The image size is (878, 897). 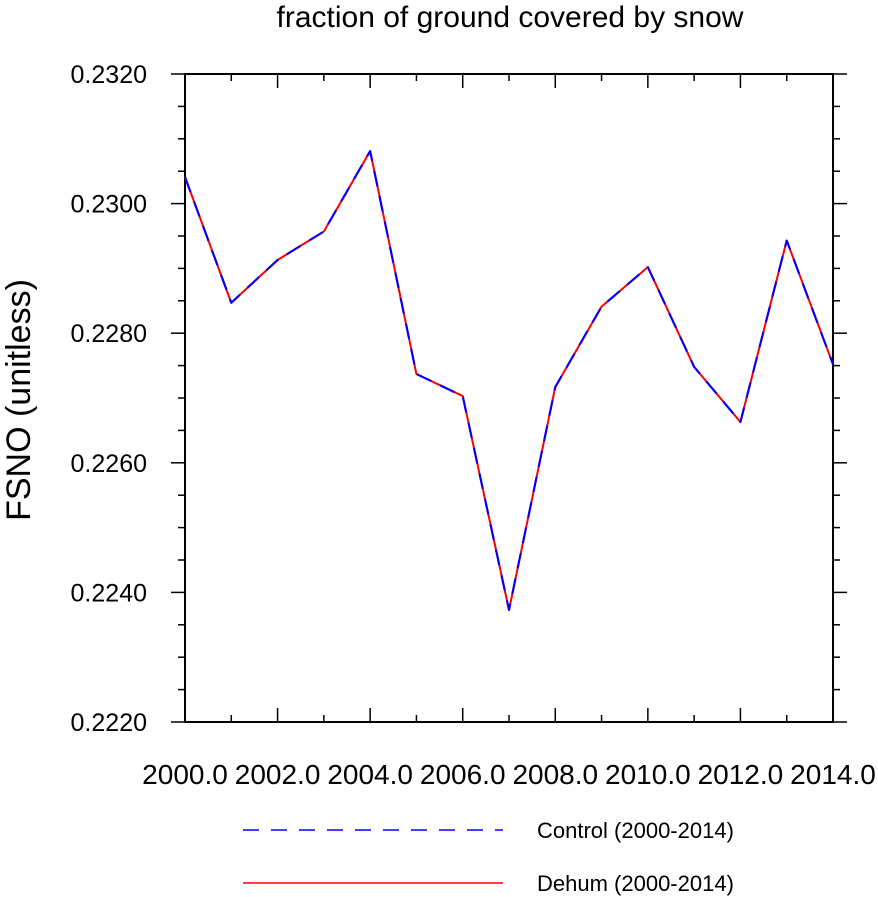 What do you see at coordinates (635, 883) in the screenshot?
I see `legend-label: Dehum (2000-2014)` at bounding box center [635, 883].